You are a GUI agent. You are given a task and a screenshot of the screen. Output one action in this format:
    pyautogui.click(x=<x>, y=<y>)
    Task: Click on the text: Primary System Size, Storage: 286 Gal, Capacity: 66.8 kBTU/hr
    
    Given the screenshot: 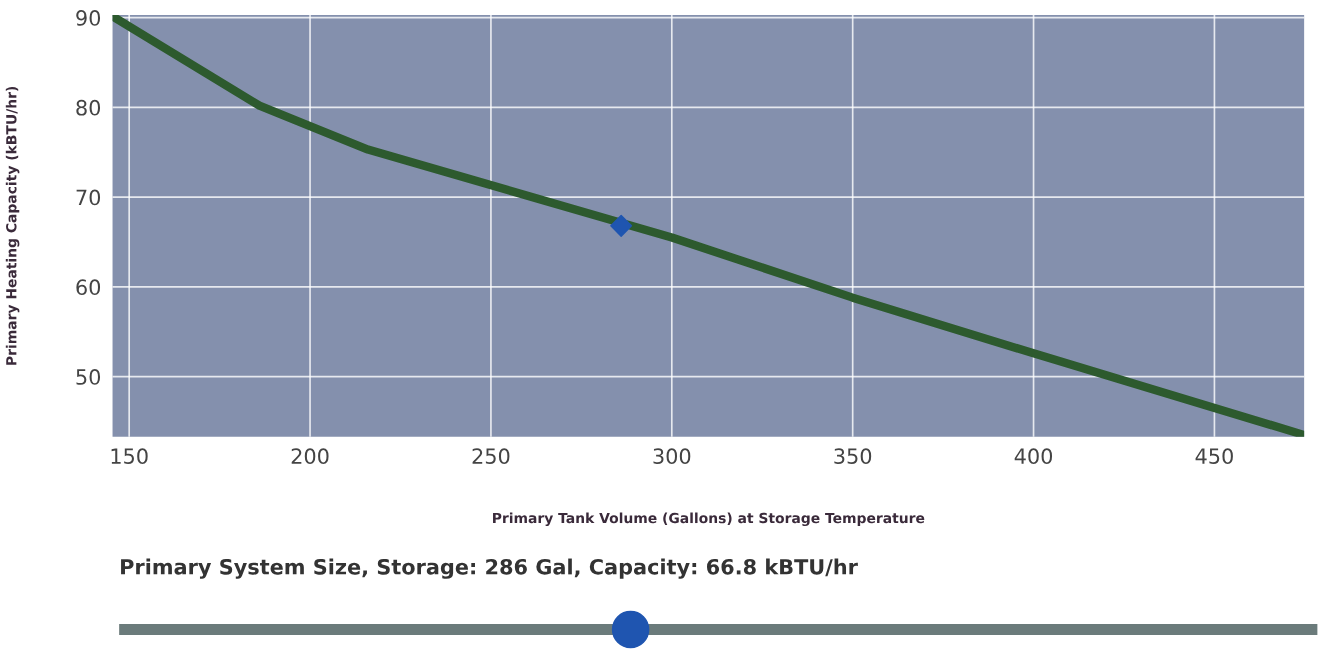 What is the action you would take?
    pyautogui.click(x=489, y=568)
    